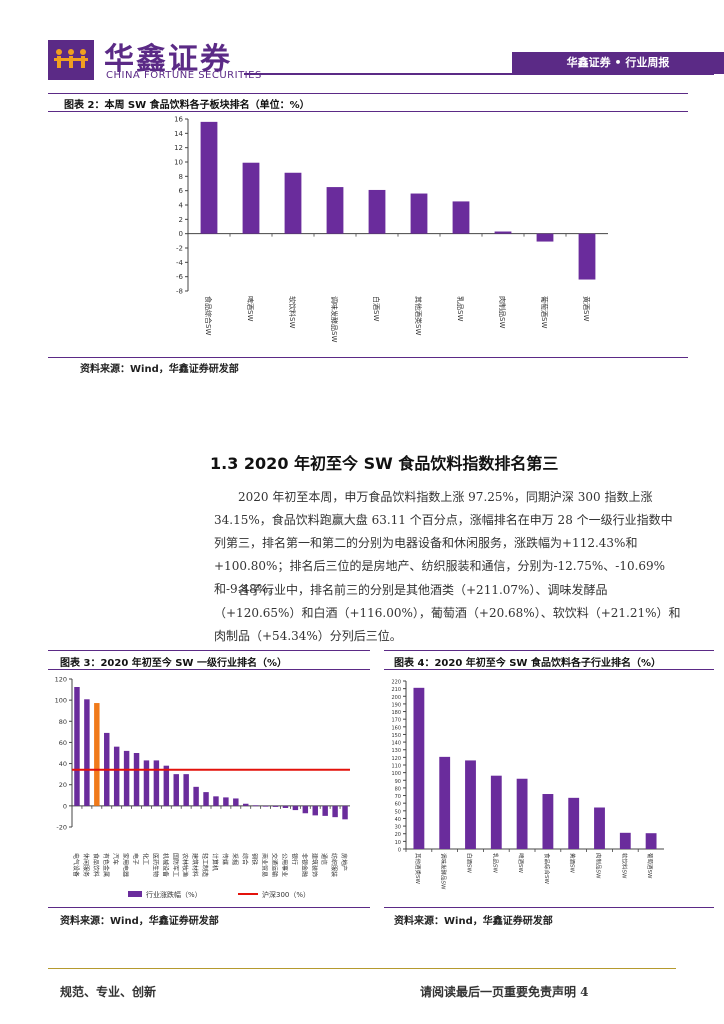  Describe the element at coordinates (549, 669) in the screenshot. I see `figure4-title-rule` at that location.